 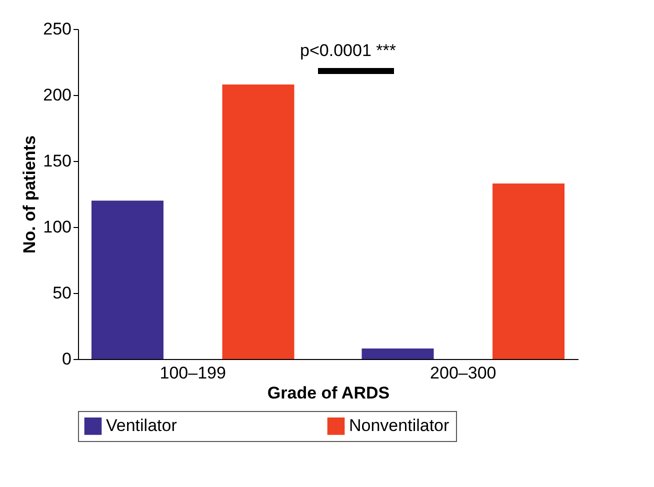 What do you see at coordinates (328, 393) in the screenshot?
I see `x-axis-title: Grade of ARDS` at bounding box center [328, 393].